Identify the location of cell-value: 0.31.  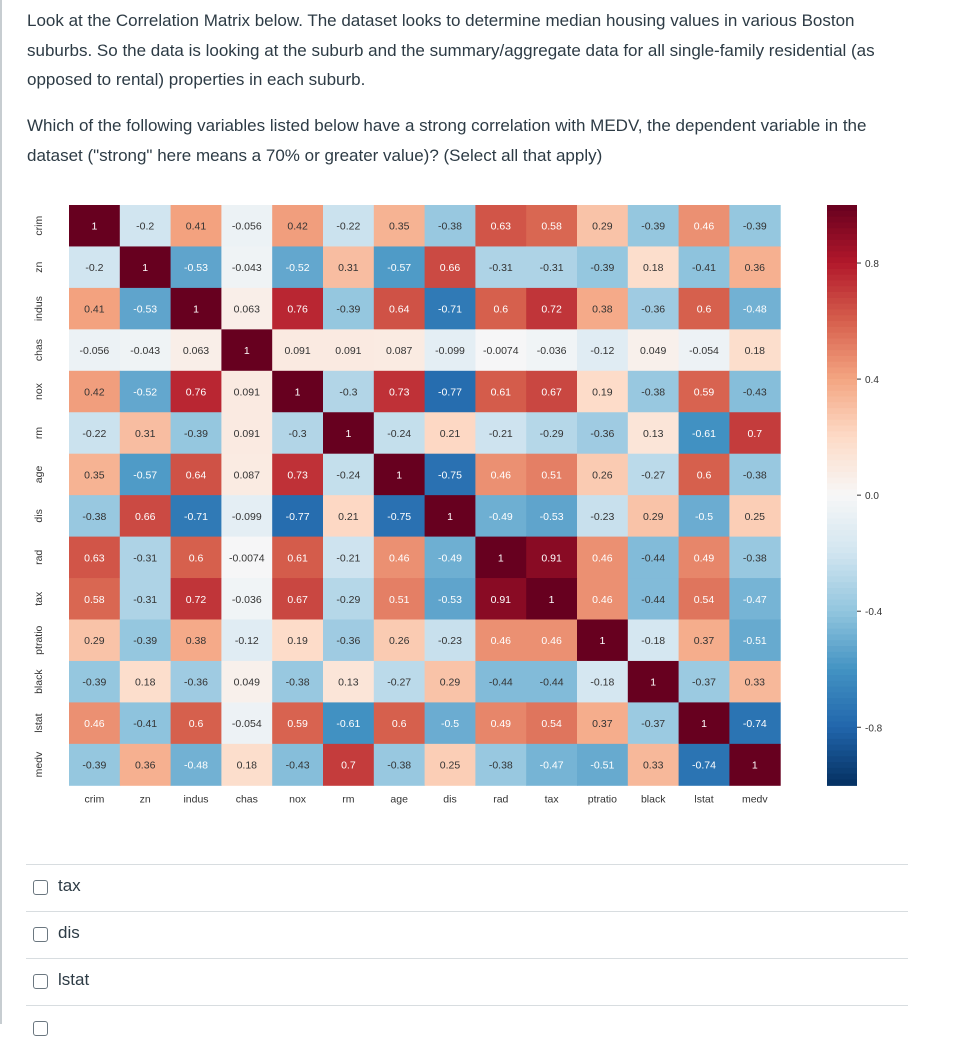
(348, 268).